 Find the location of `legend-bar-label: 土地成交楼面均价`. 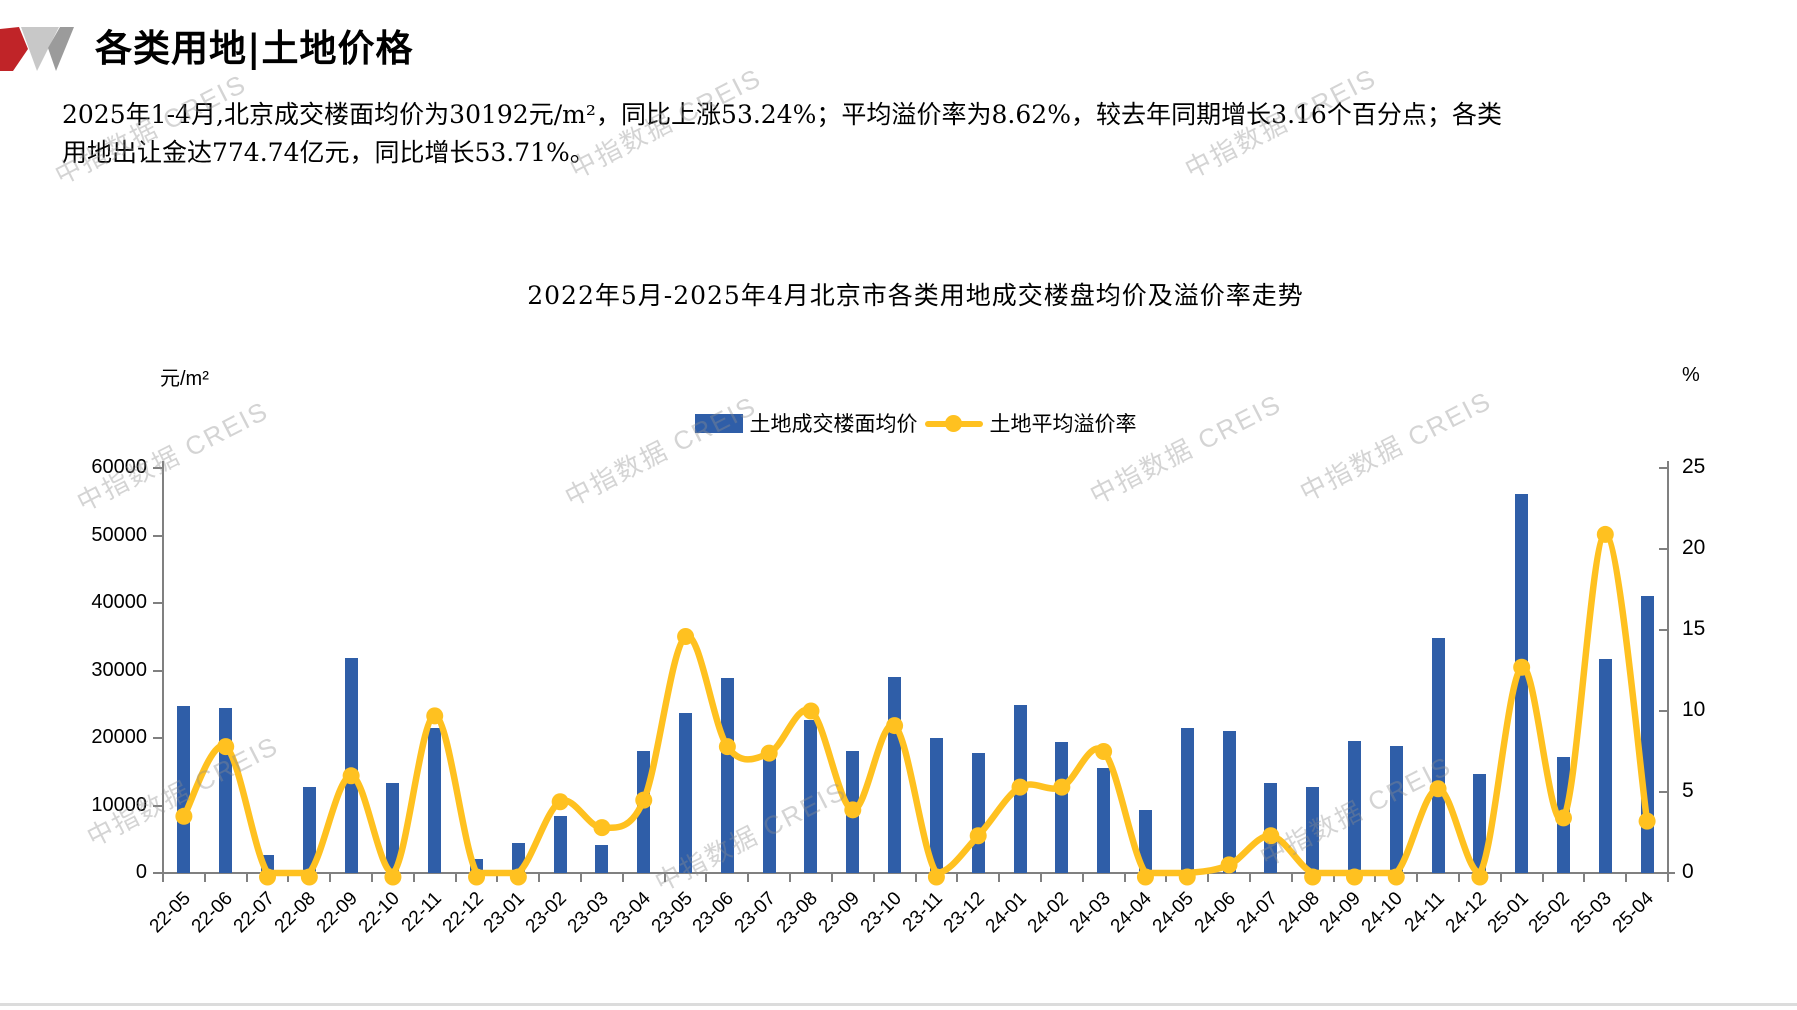

legend-bar-label: 土地成交楼面均价 is located at coordinates (833, 424).